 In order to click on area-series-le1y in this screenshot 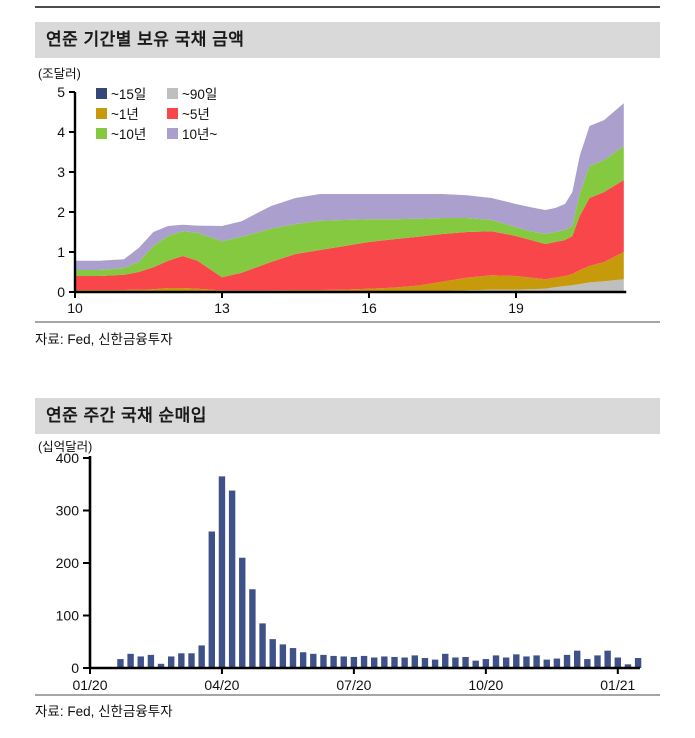, I will do `click(349, 272)`.